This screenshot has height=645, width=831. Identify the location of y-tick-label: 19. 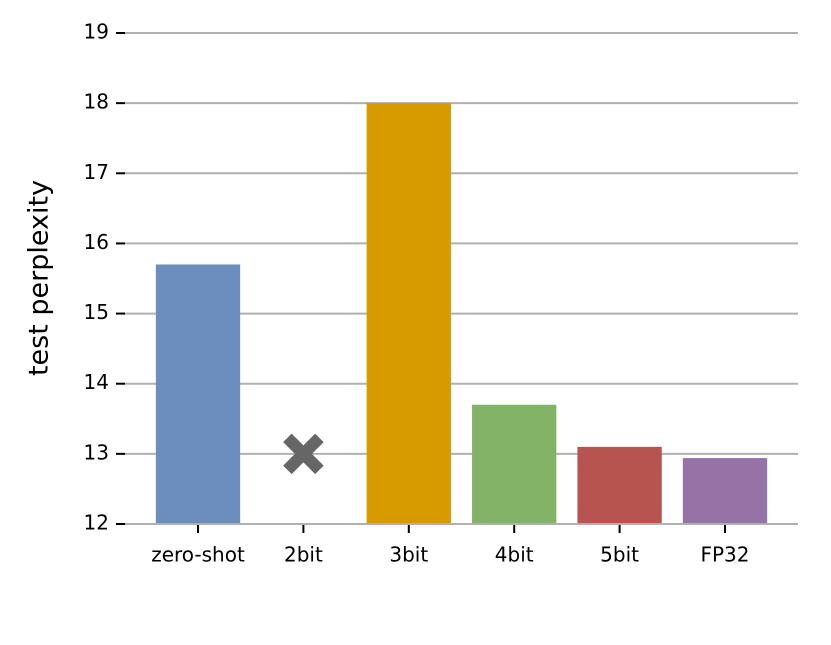
(96, 32).